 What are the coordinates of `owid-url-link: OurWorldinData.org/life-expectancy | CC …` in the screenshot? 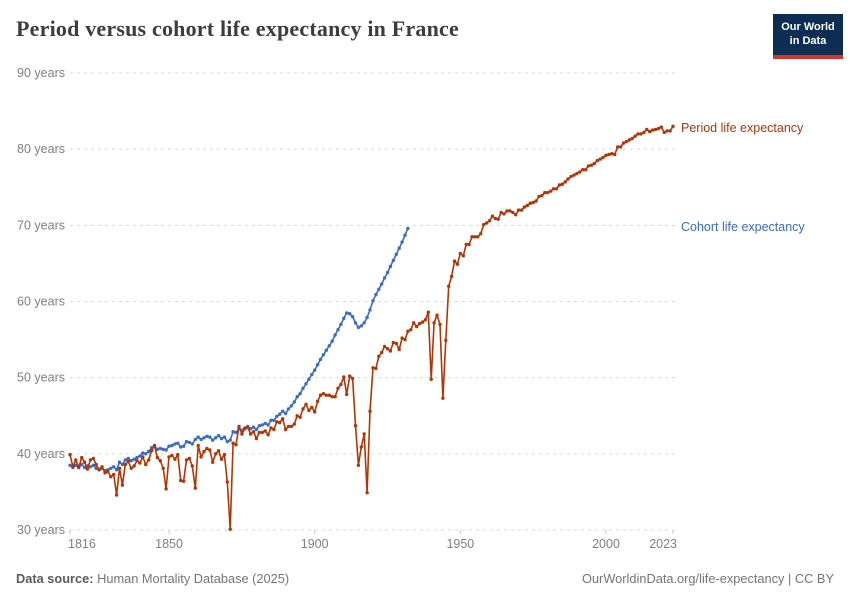 It's located at (707, 578).